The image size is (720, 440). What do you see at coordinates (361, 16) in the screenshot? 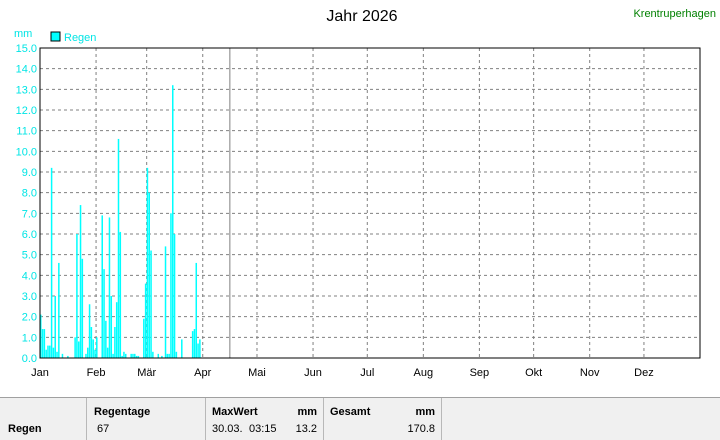
I see `chart-title: Jahr 2026` at bounding box center [361, 16].